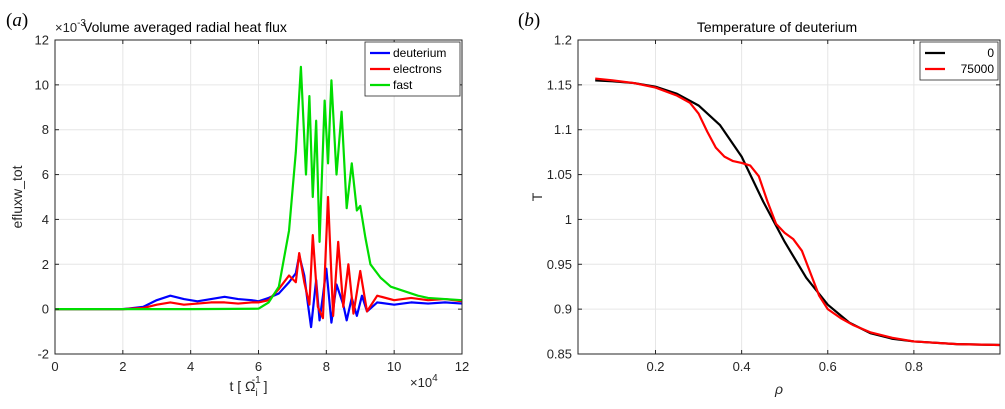 The image size is (1005, 409). What do you see at coordinates (742, 366) in the screenshot?
I see `x-tick-label: 0.4` at bounding box center [742, 366].